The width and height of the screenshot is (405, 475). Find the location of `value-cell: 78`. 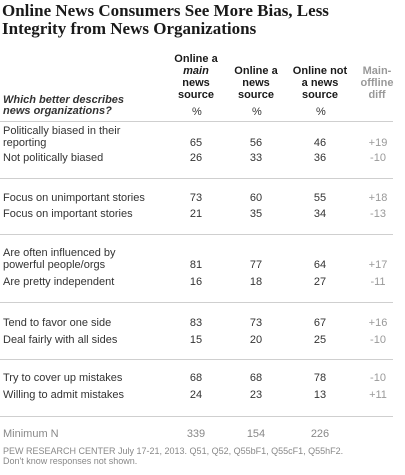

value-cell: 78 is located at coordinates (320, 378).